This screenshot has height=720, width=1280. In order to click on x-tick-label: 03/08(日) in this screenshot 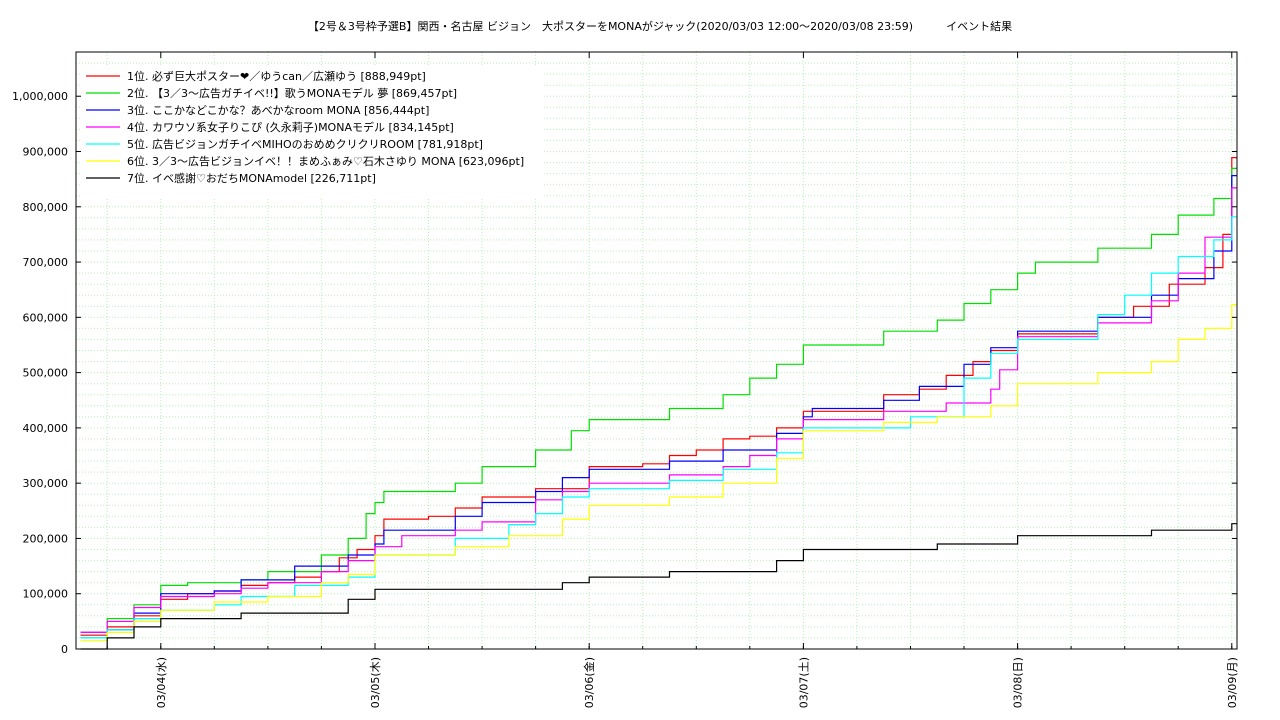, I will do `click(1018, 682)`.